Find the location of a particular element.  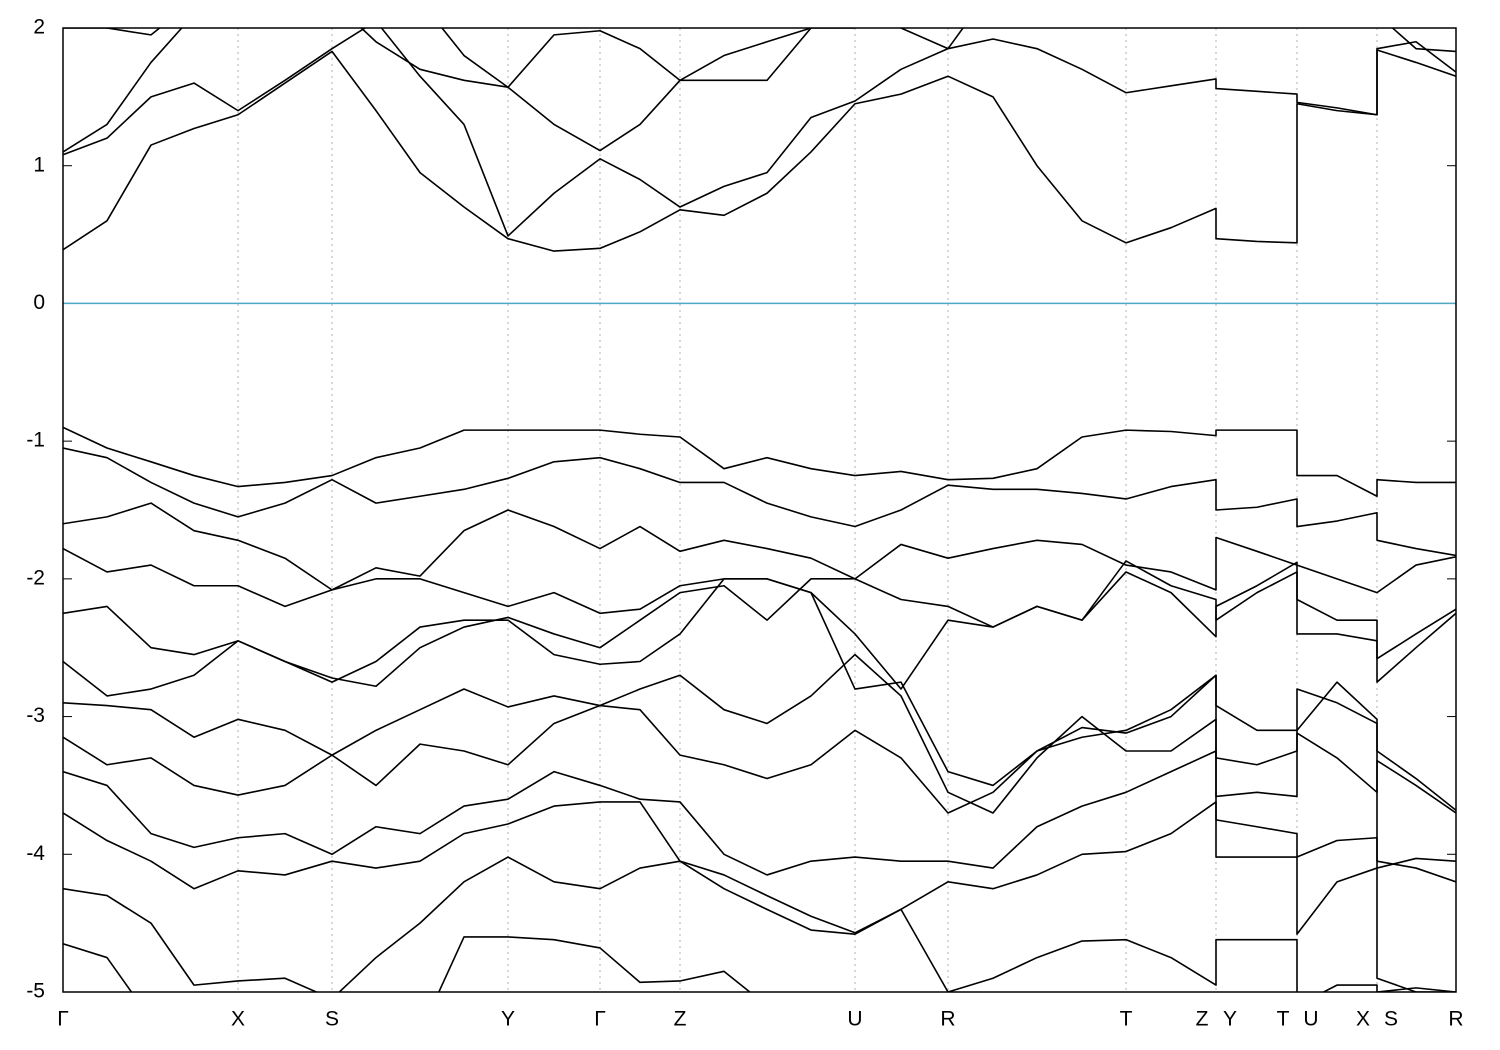

y-tick-label: 0 is located at coordinates (39, 302).